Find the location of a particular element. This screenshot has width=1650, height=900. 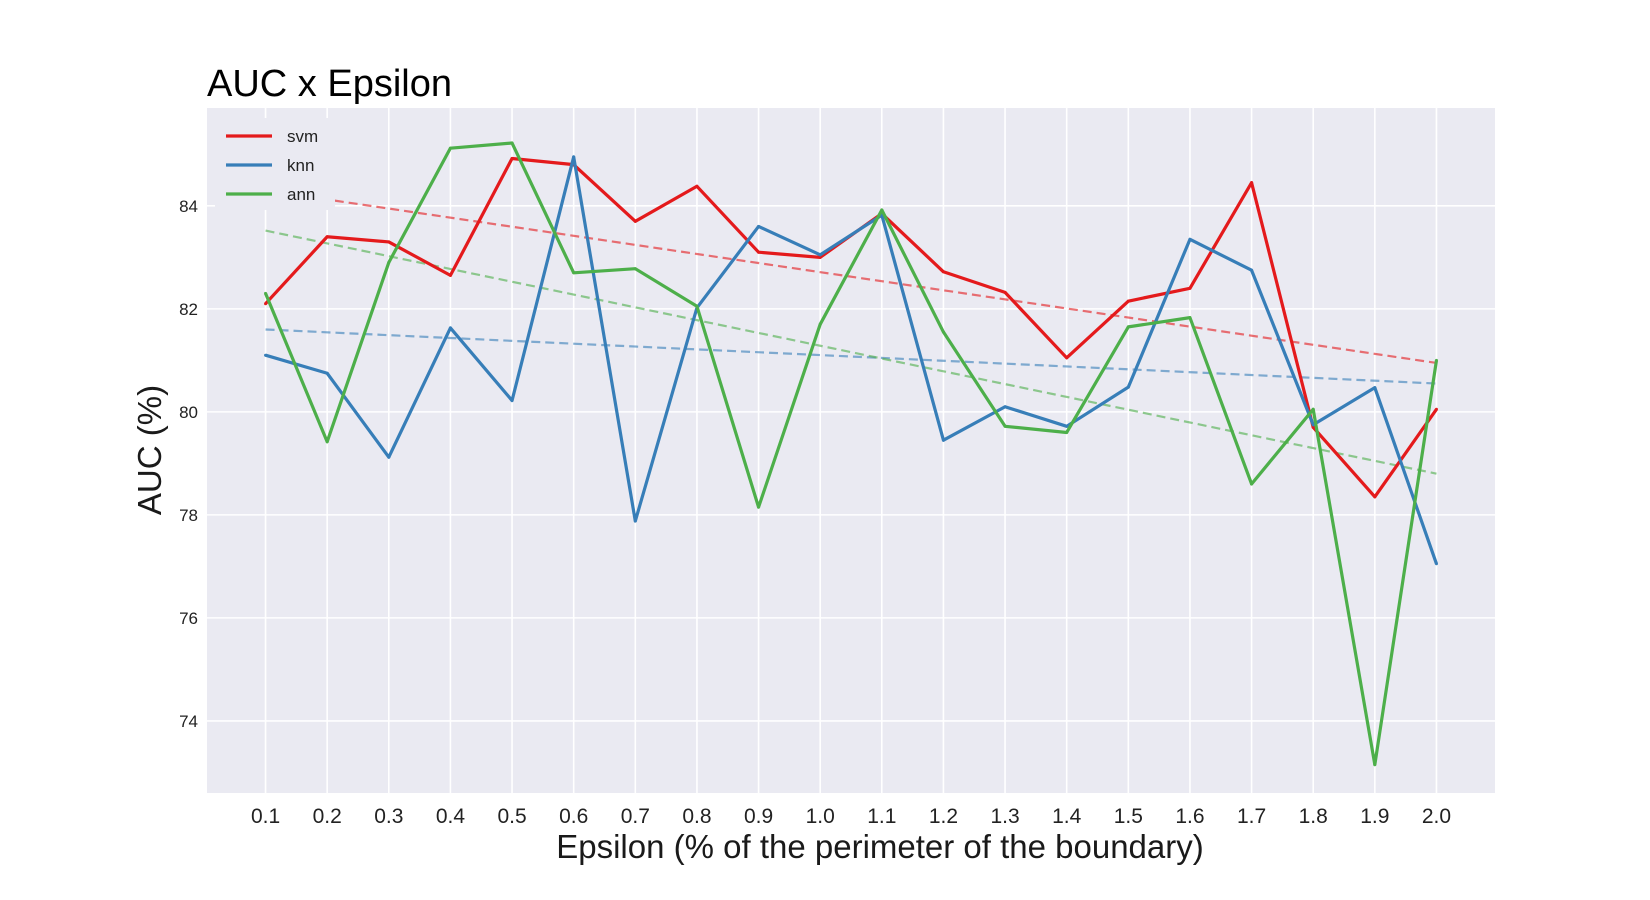

legend-label-svm: svm is located at coordinates (302, 136).